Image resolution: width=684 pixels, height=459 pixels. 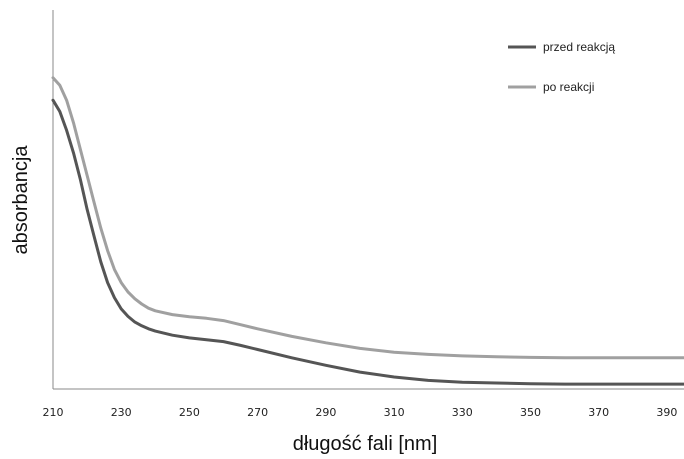 What do you see at coordinates (579, 47) in the screenshot?
I see `legend-label-przed-reakcja: przed reakcją` at bounding box center [579, 47].